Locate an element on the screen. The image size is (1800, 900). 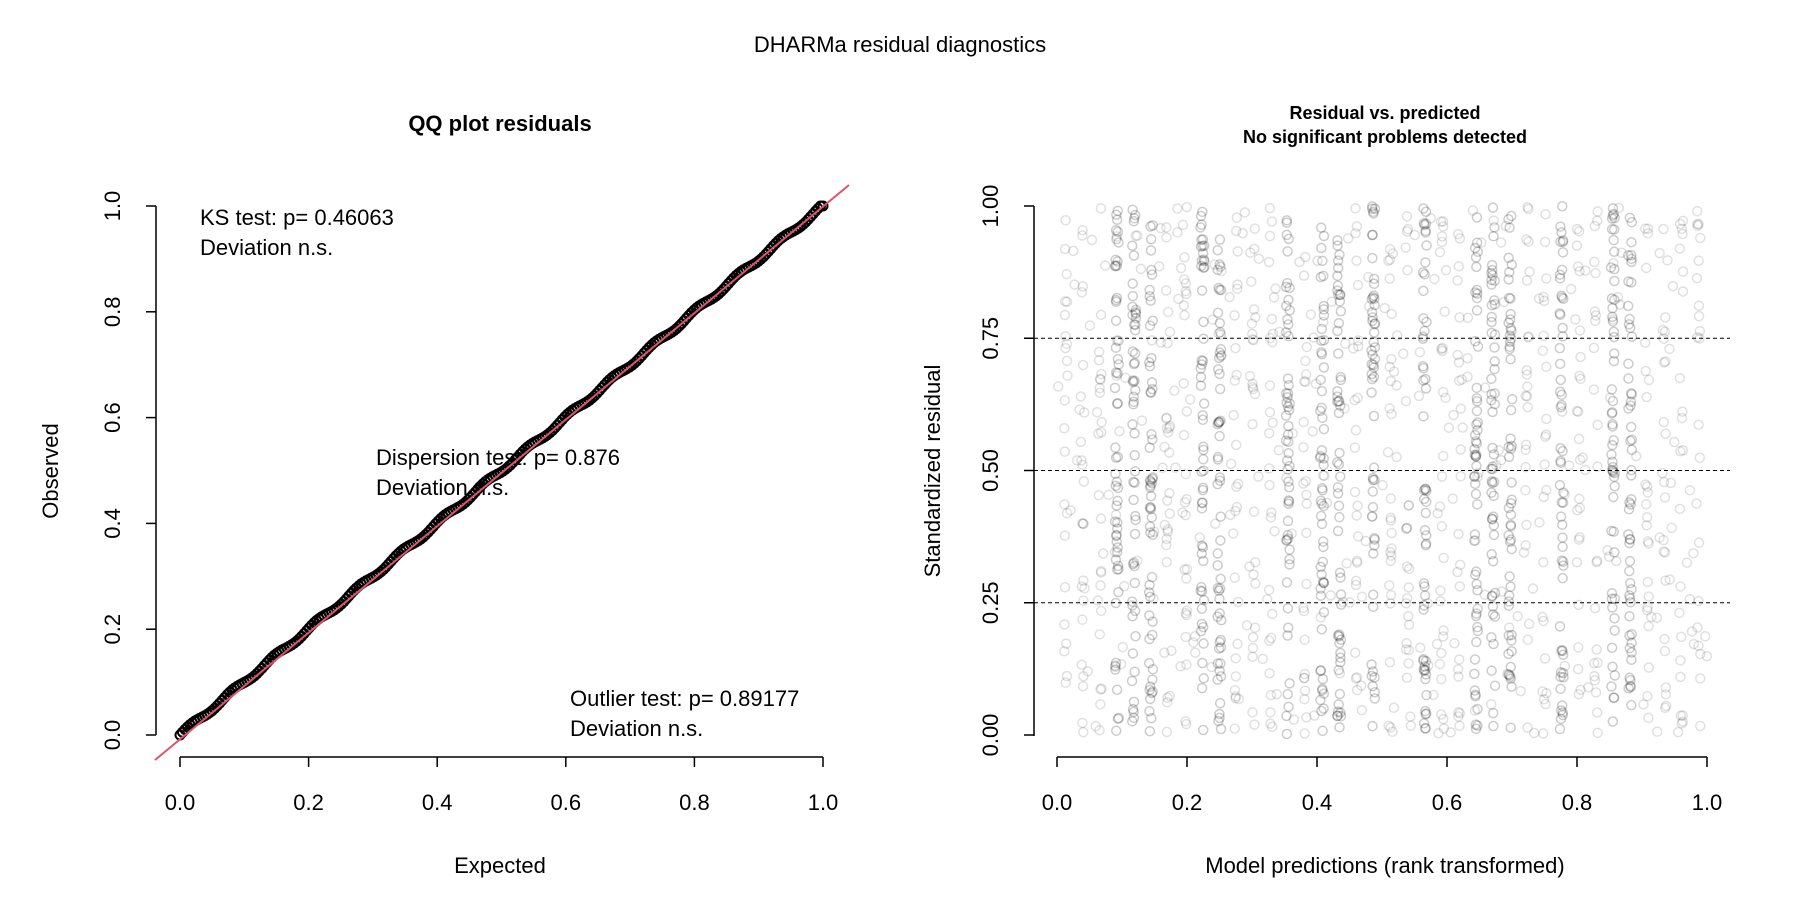
figure-title: DHARMa residual diagnostics is located at coordinates (900, 44).